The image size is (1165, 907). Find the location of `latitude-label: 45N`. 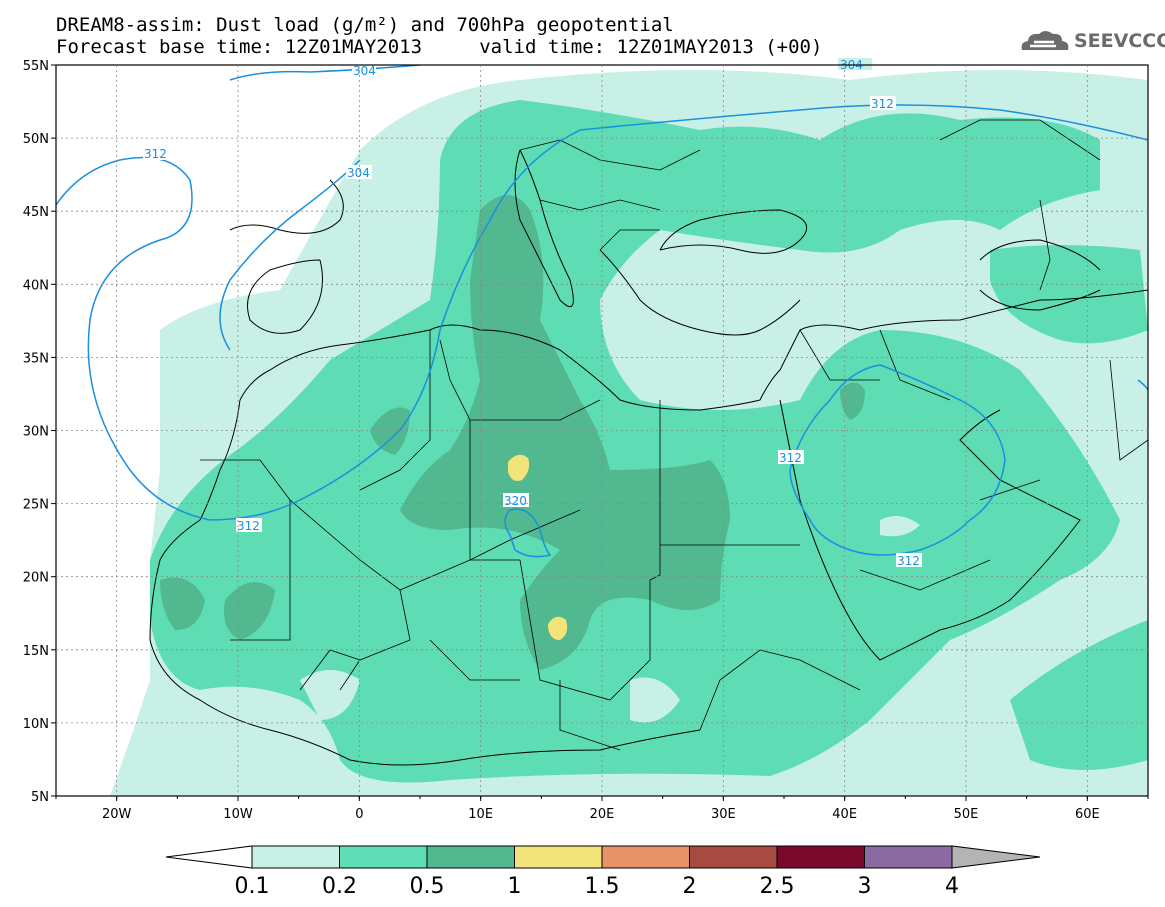

latitude-label: 45N is located at coordinates (36, 212).